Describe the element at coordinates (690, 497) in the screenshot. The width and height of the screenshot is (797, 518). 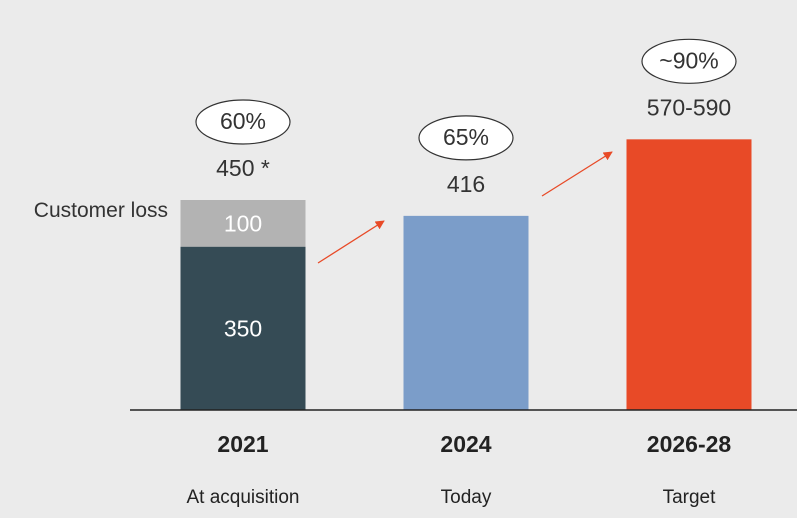
I see `x-subtitle: Target` at that location.